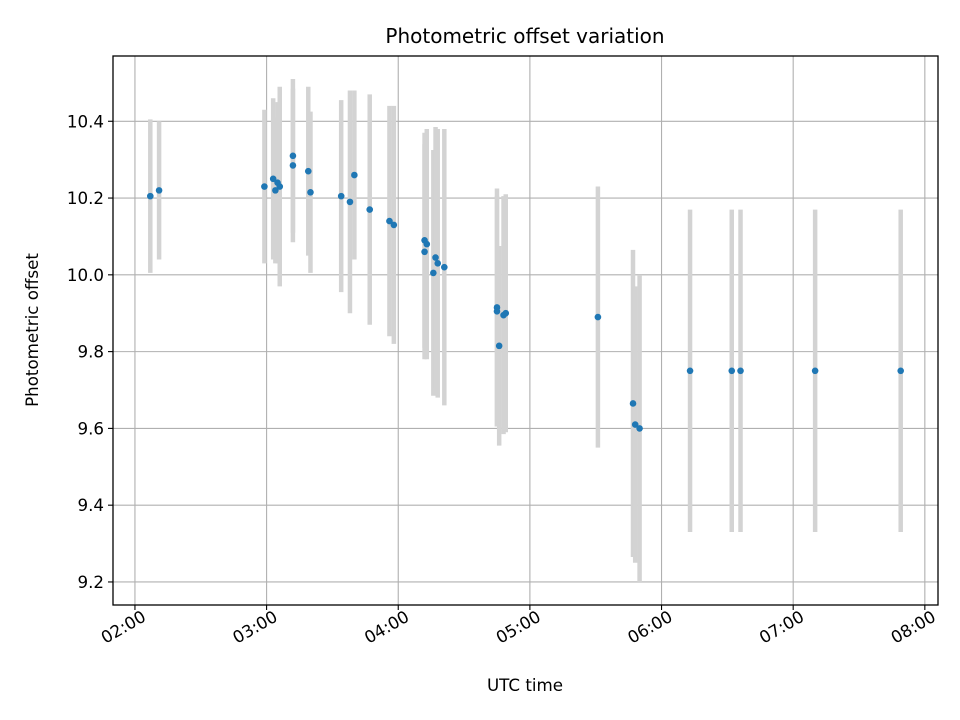  I want to click on y-axis-label: Photometric offset, so click(32, 330).